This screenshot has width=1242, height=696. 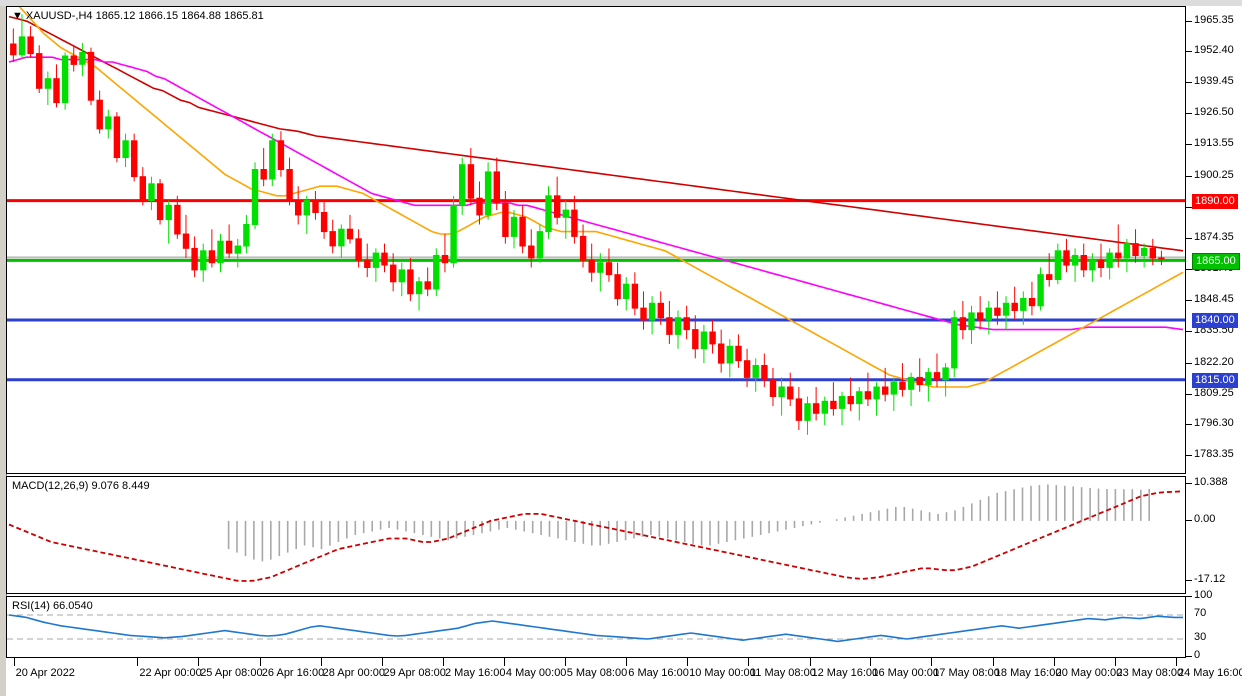 I want to click on price-level-chip-1840: 1840.00, so click(x=1215, y=321).